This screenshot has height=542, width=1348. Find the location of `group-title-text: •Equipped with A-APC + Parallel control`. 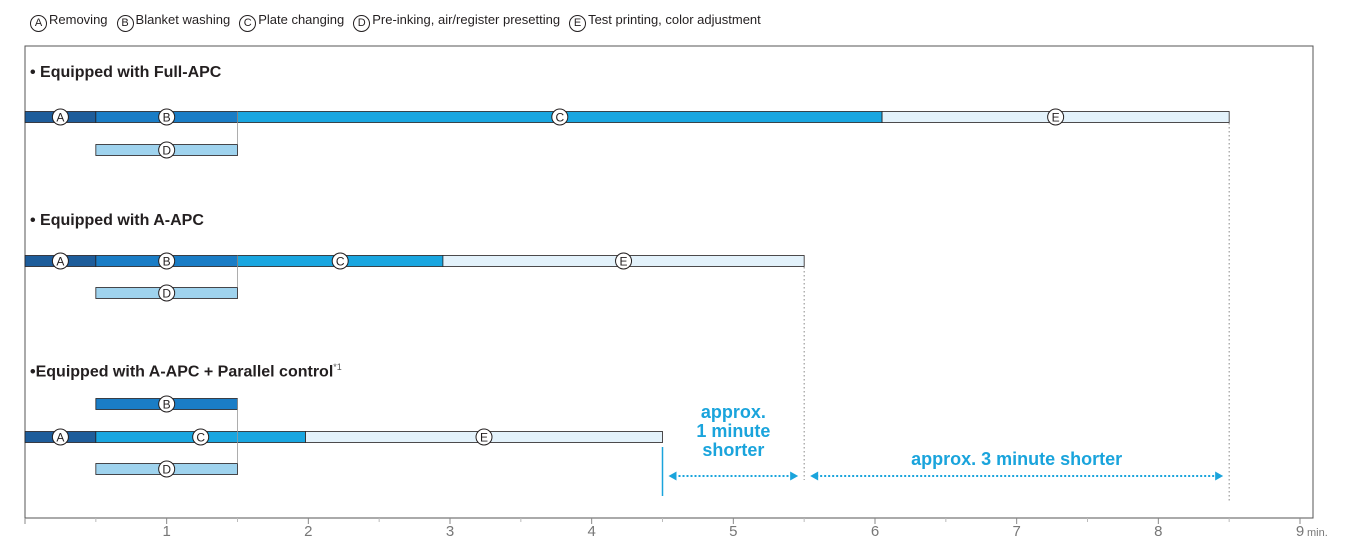

group-title-text: •Equipped with A-APC + Parallel control is located at coordinates (182, 372).